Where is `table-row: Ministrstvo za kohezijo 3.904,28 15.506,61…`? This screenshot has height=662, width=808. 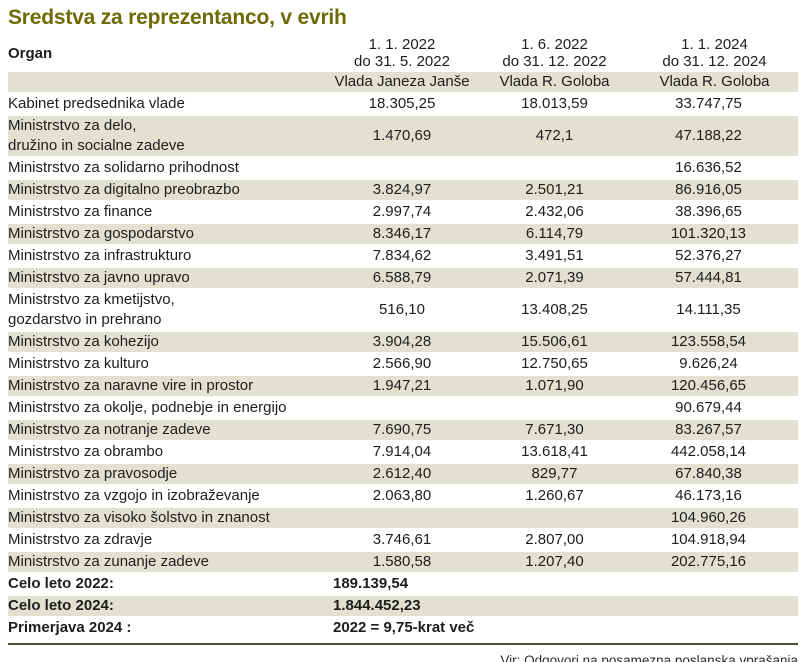
table-row: Ministrstvo za kohezijo 3.904,28 15.506,61… is located at coordinates (403, 343).